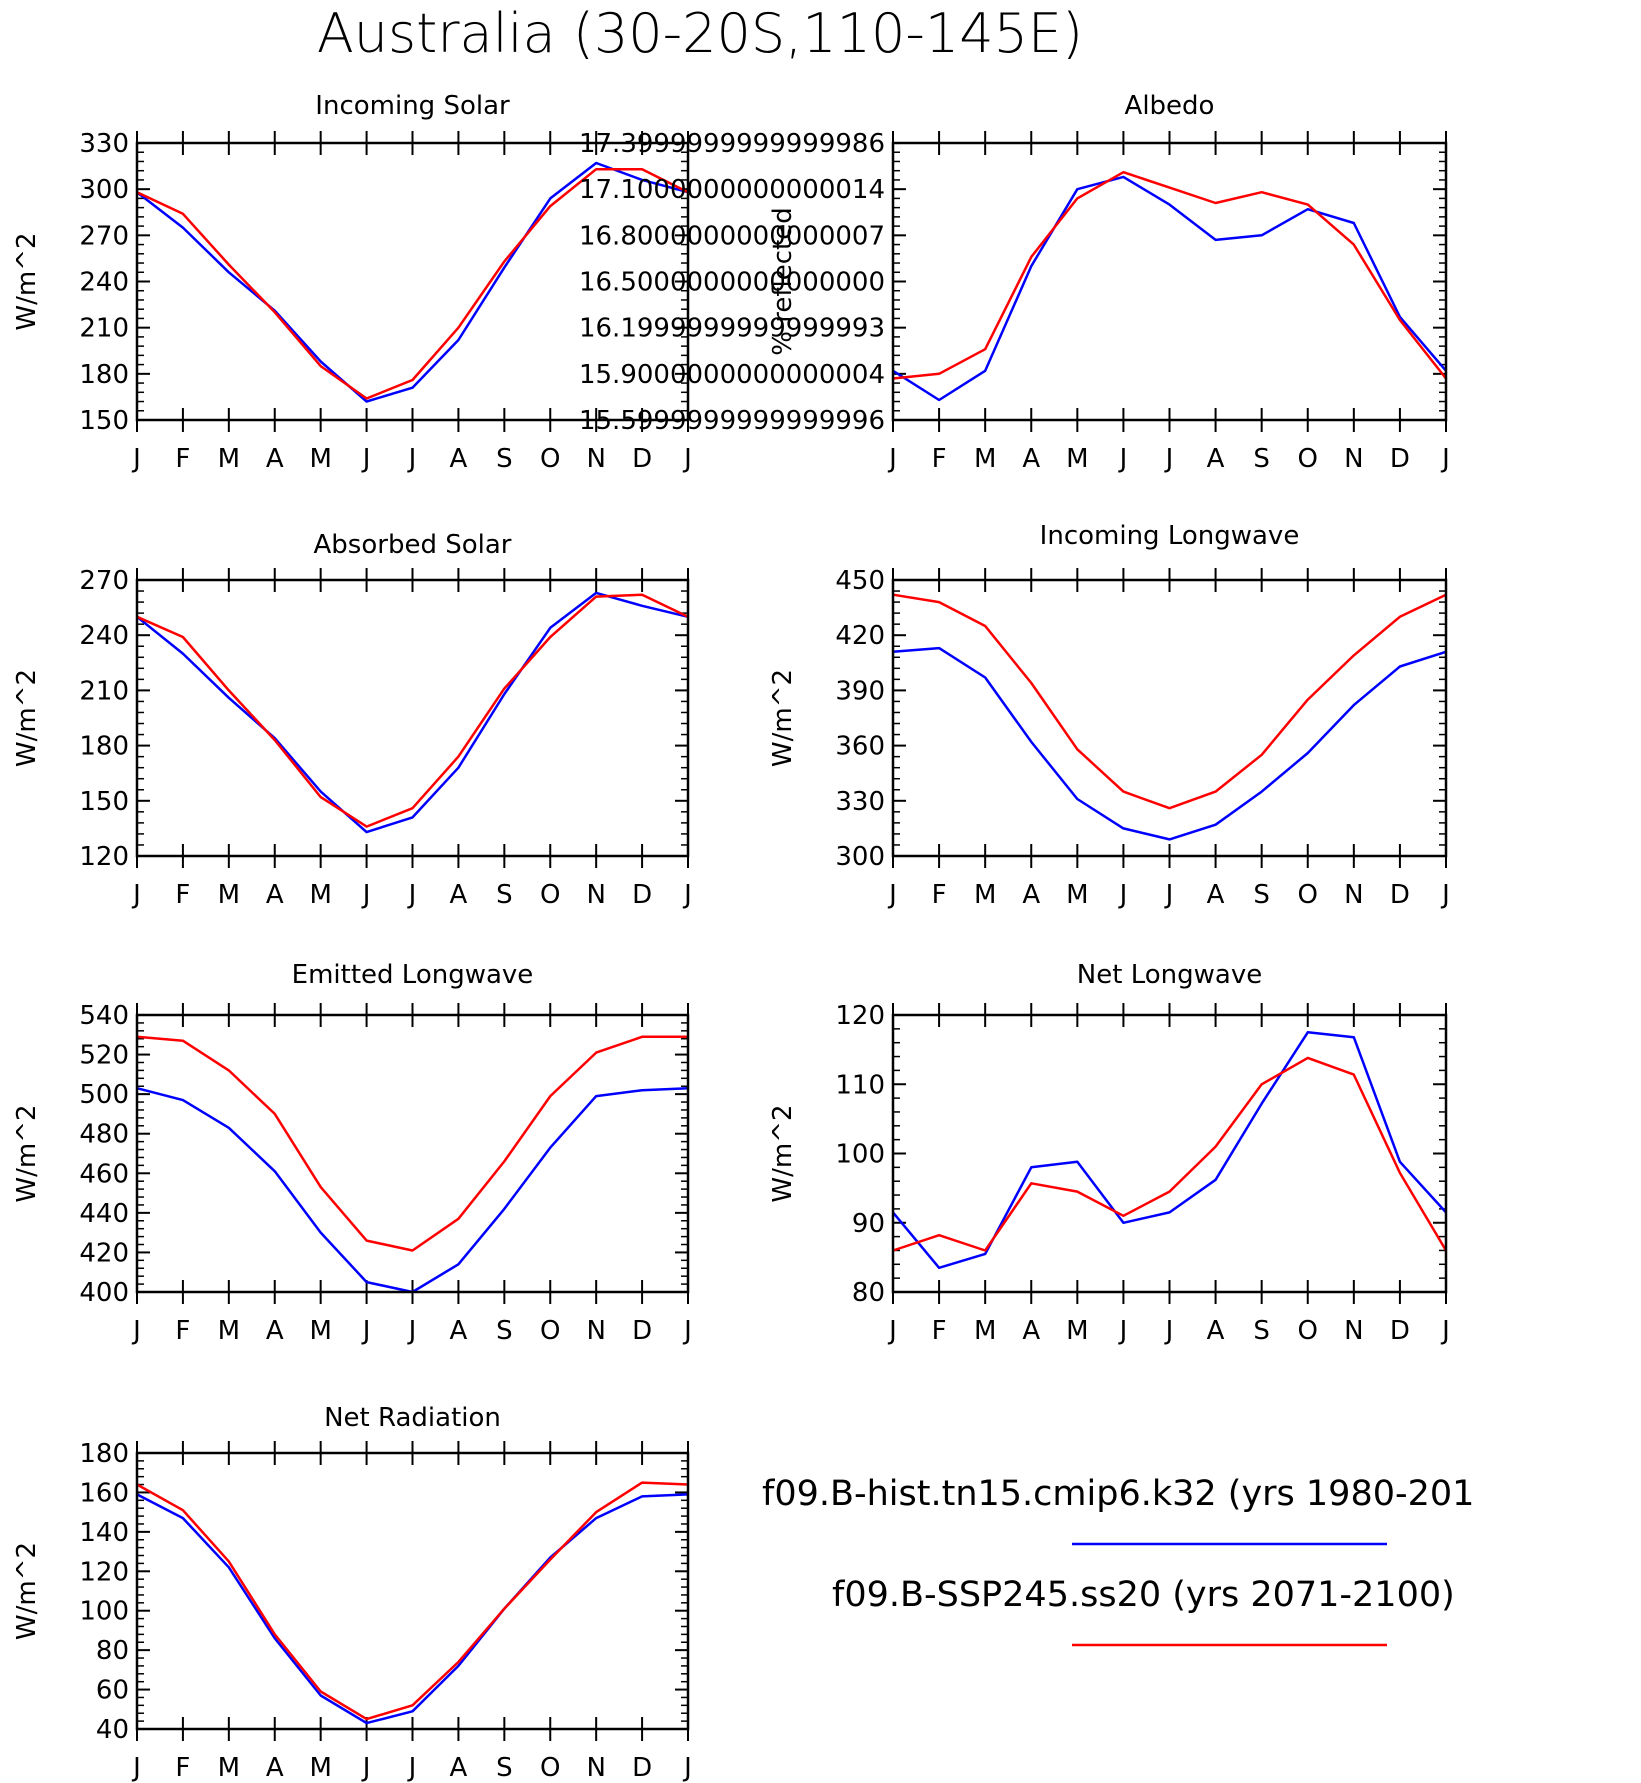 This screenshot has width=1641, height=1783. Describe the element at coordinates (860, 581) in the screenshot. I see `ytick-label: 450` at that location.